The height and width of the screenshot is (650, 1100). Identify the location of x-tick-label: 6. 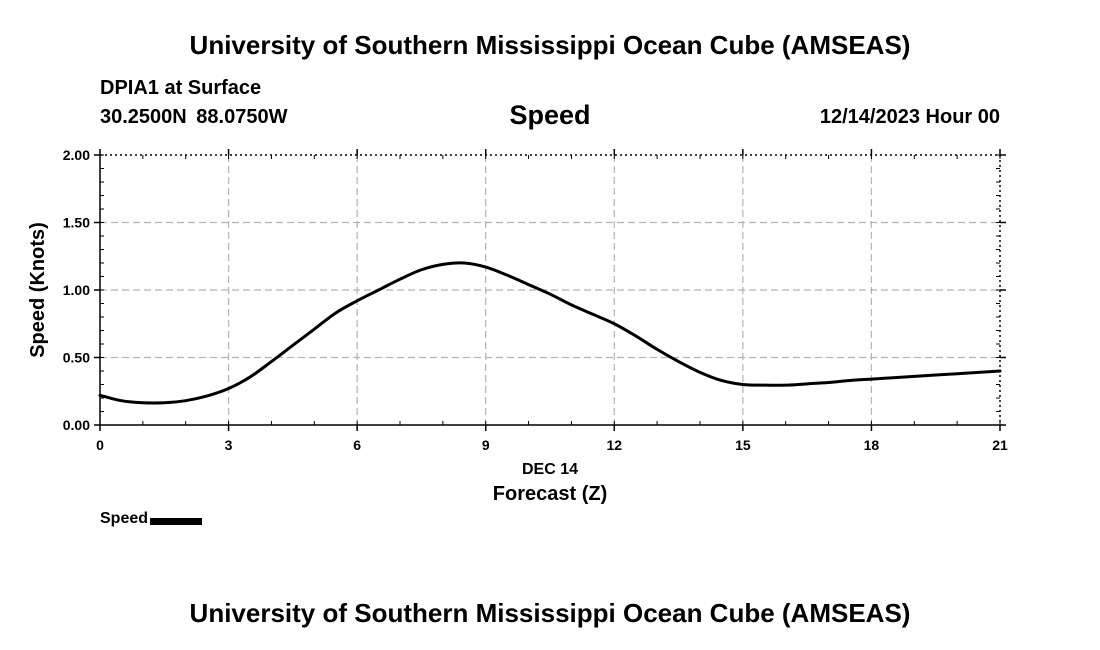
(357, 445).